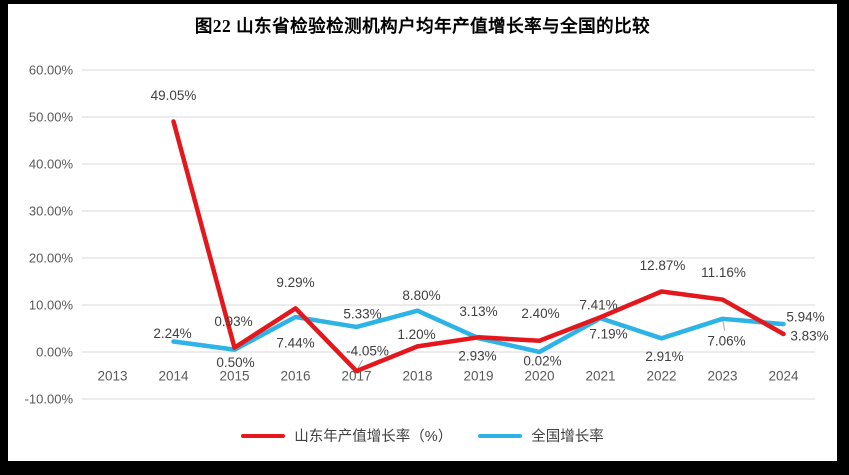  I want to click on data-label-shandong-2021: 7.41%, so click(598, 305).